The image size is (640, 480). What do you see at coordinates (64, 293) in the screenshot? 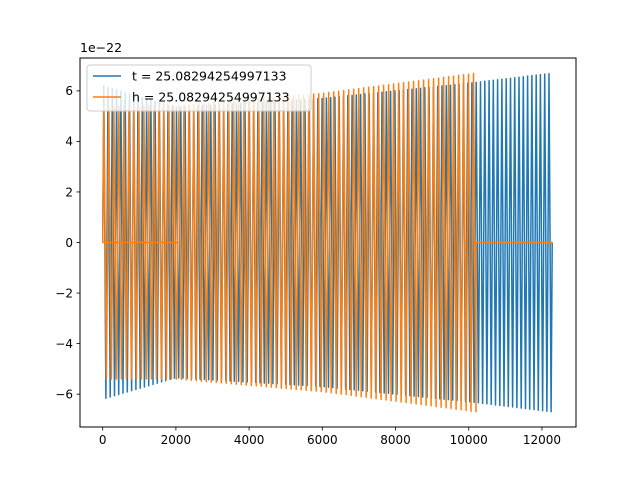
I see `y-tick-label: −2` at bounding box center [64, 293].